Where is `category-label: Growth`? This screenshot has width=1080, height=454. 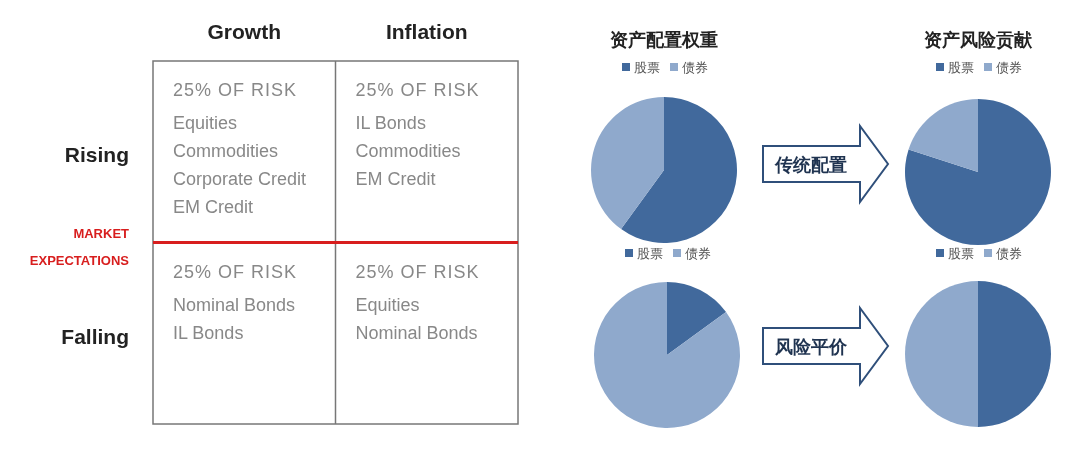
category-label: Growth is located at coordinates (244, 31).